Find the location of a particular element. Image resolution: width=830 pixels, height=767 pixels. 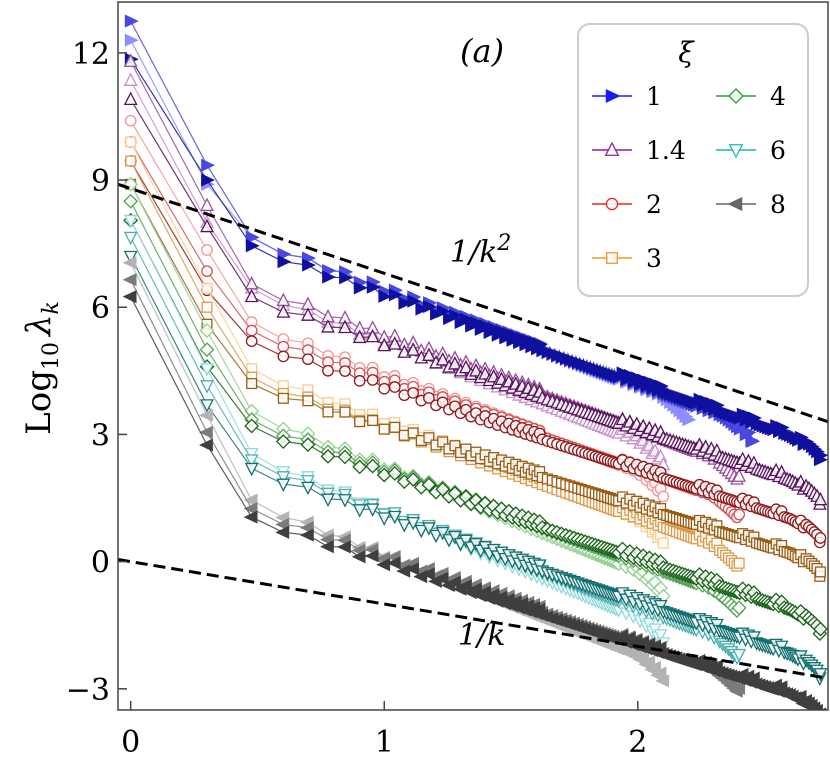

y-axis-label: Log10λk is located at coordinates (41, 368).